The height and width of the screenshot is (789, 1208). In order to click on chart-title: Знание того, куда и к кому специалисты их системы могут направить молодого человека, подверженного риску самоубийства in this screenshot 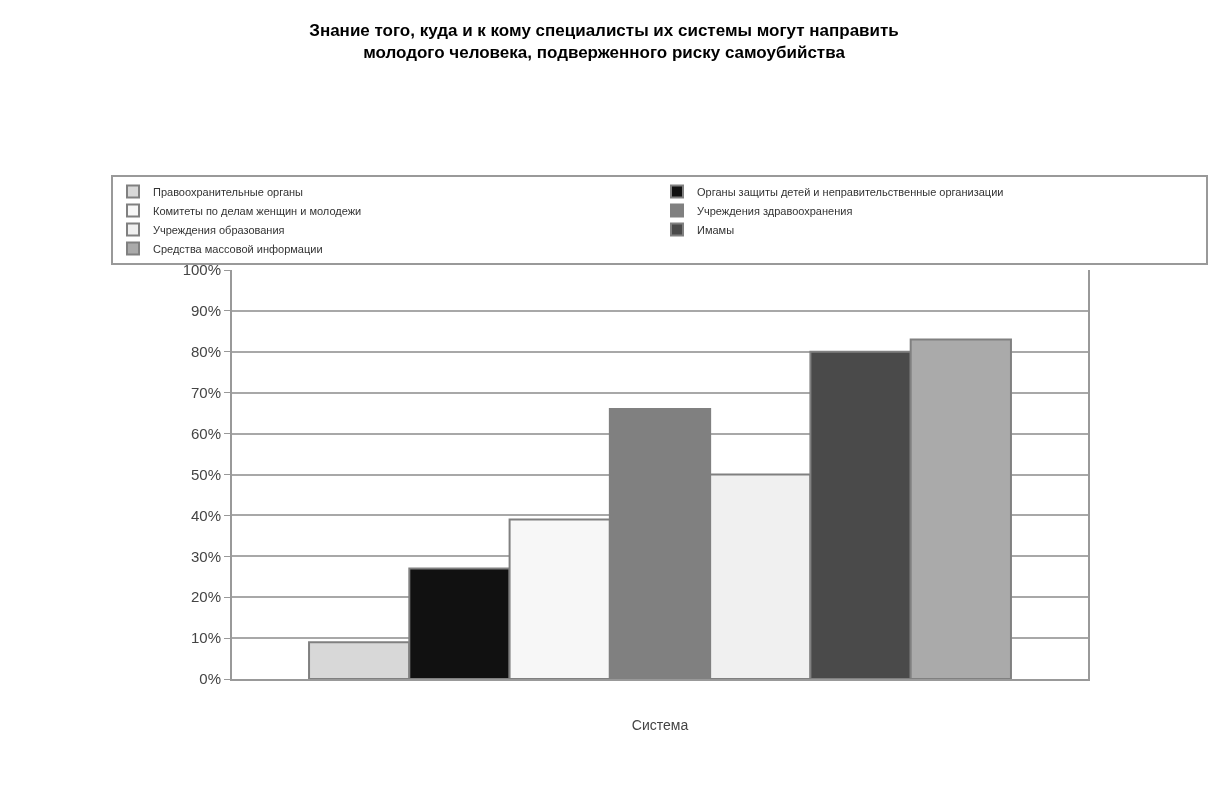, I will do `click(604, 41)`.